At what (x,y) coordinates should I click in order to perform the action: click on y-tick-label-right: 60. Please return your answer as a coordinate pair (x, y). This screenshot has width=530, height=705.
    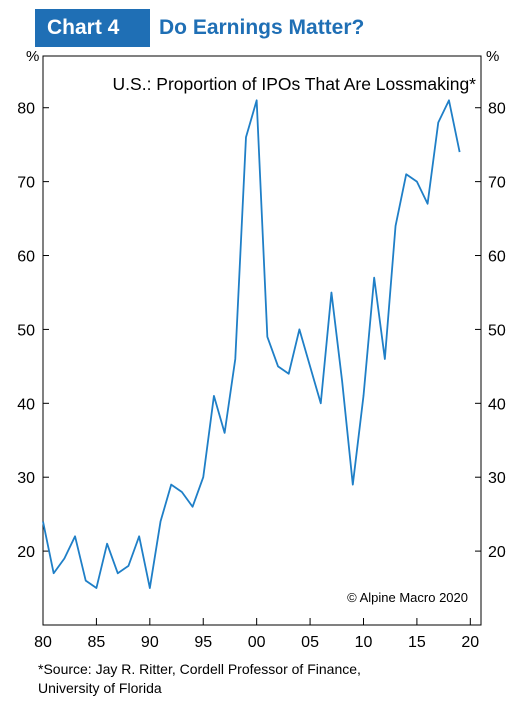
    Looking at the image, I should click on (497, 257).